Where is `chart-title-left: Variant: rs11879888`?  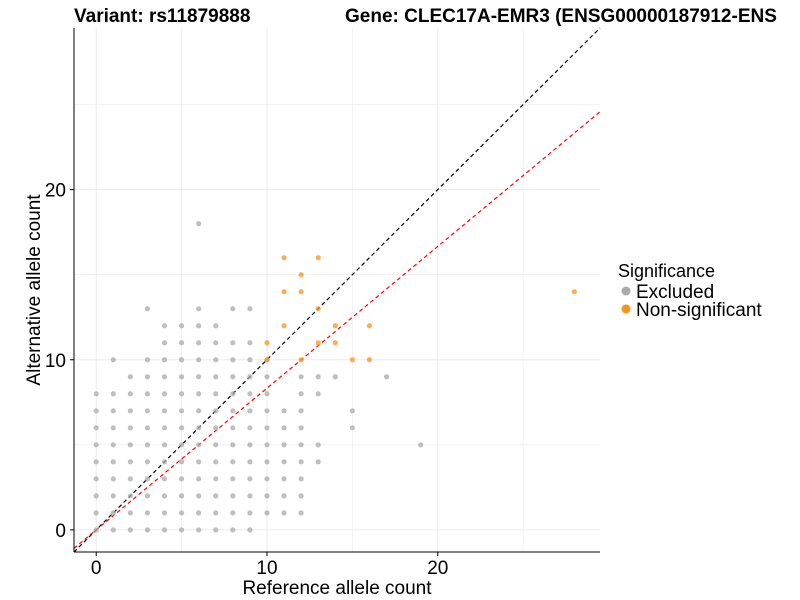
chart-title-left: Variant: rs11879888 is located at coordinates (162, 16).